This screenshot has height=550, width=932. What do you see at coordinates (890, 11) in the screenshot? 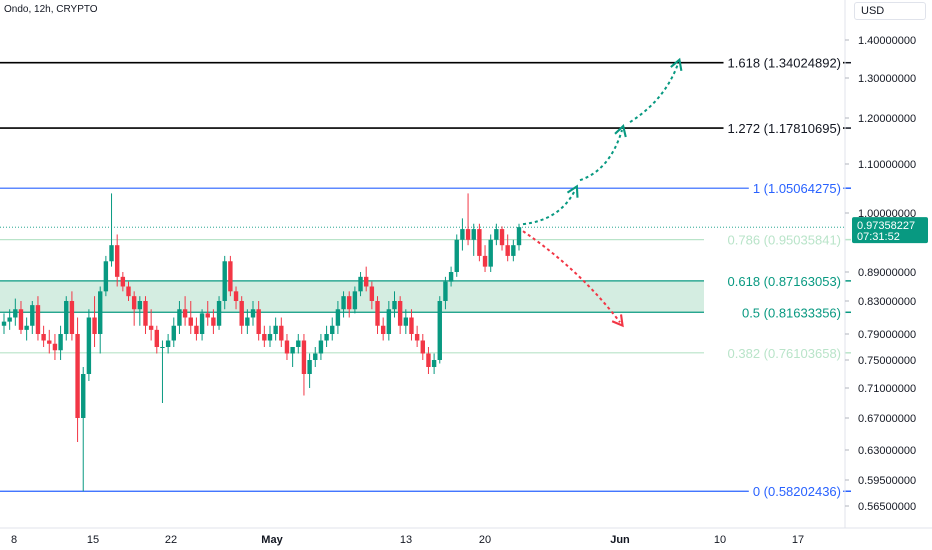
I see `currency-selector: USD` at bounding box center [890, 11].